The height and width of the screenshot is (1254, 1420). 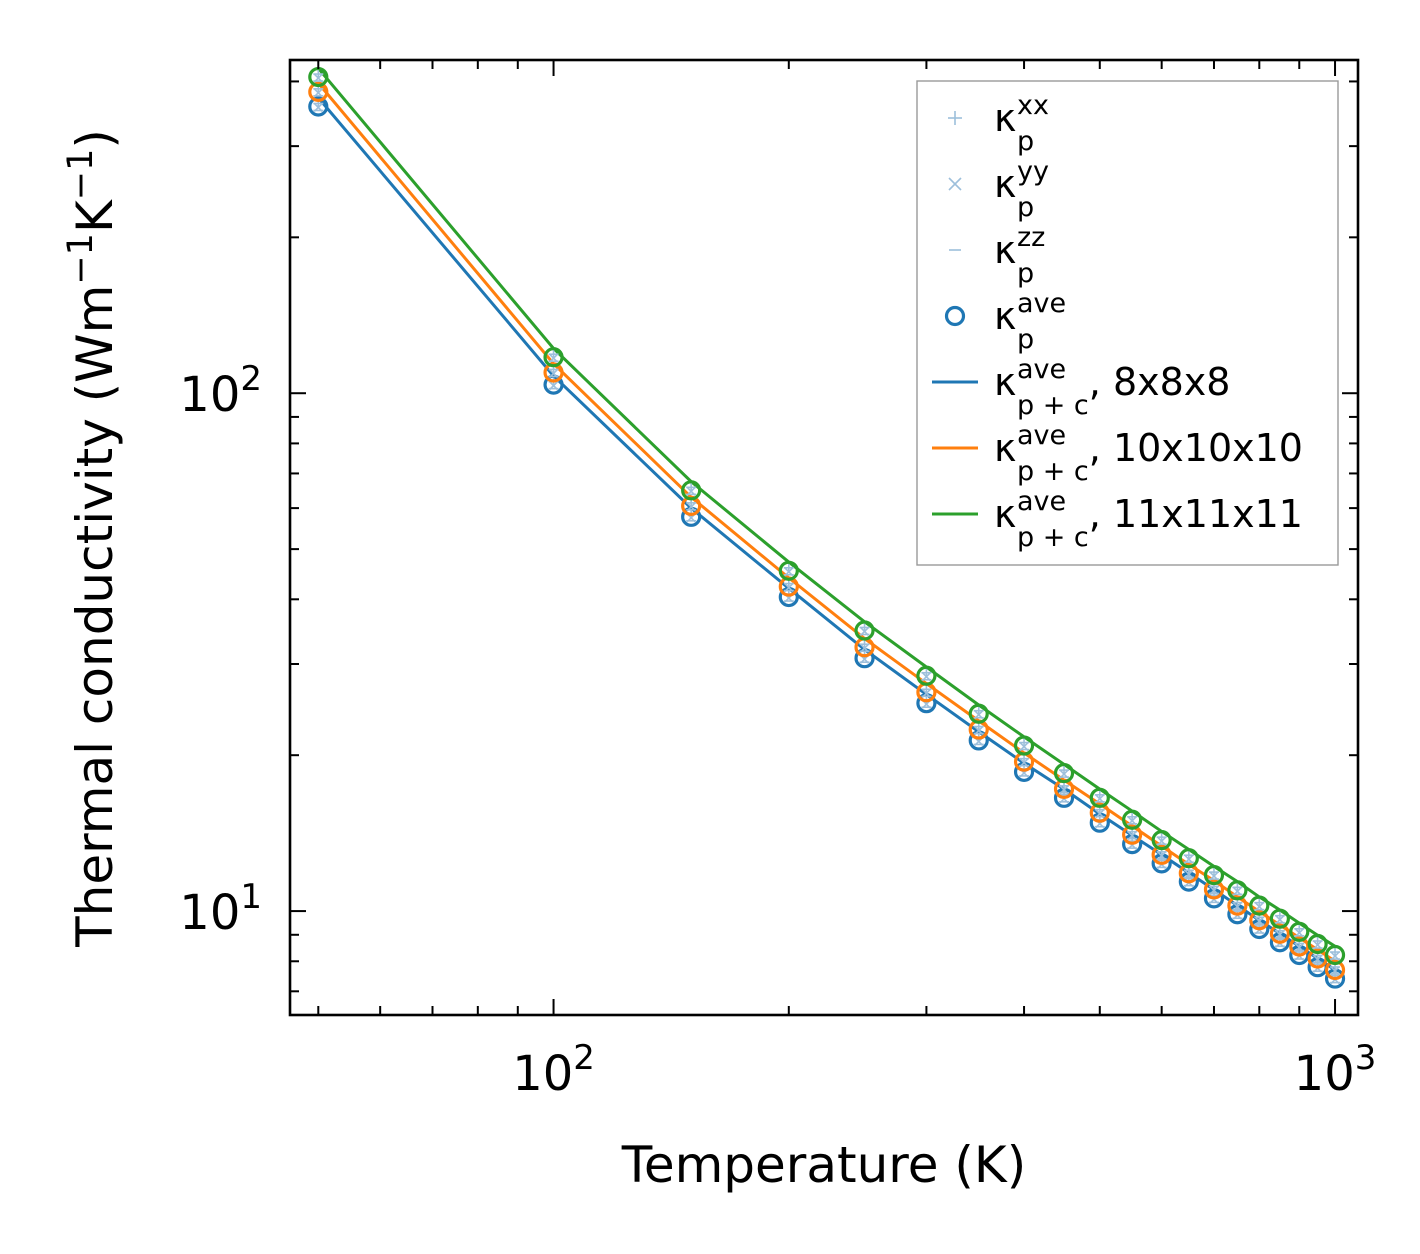 What do you see at coordinates (1021, 189) in the screenshot?
I see `legend-label: κyy p` at bounding box center [1021, 189].